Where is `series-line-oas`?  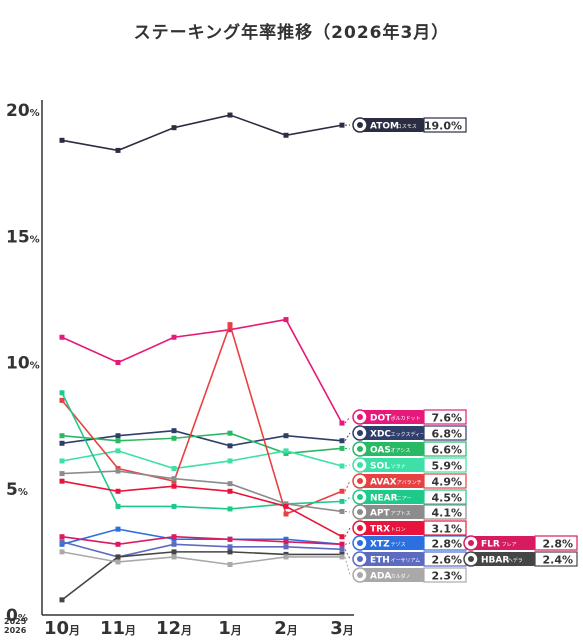
series-line-oas is located at coordinates (202, 443).